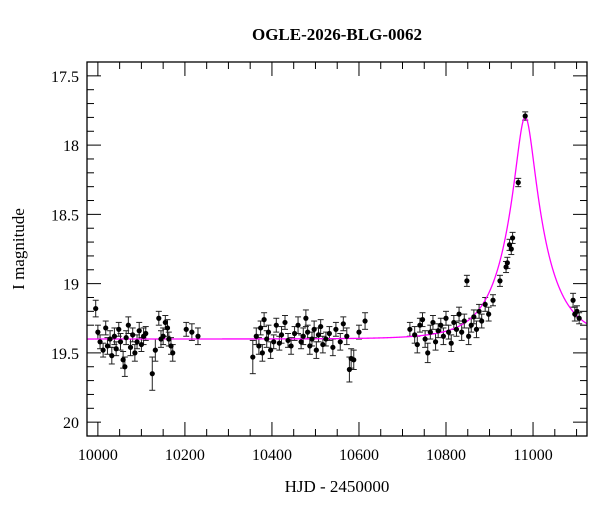 The height and width of the screenshot is (512, 600). I want to click on x-tick-label: 10600, so click(359, 455).